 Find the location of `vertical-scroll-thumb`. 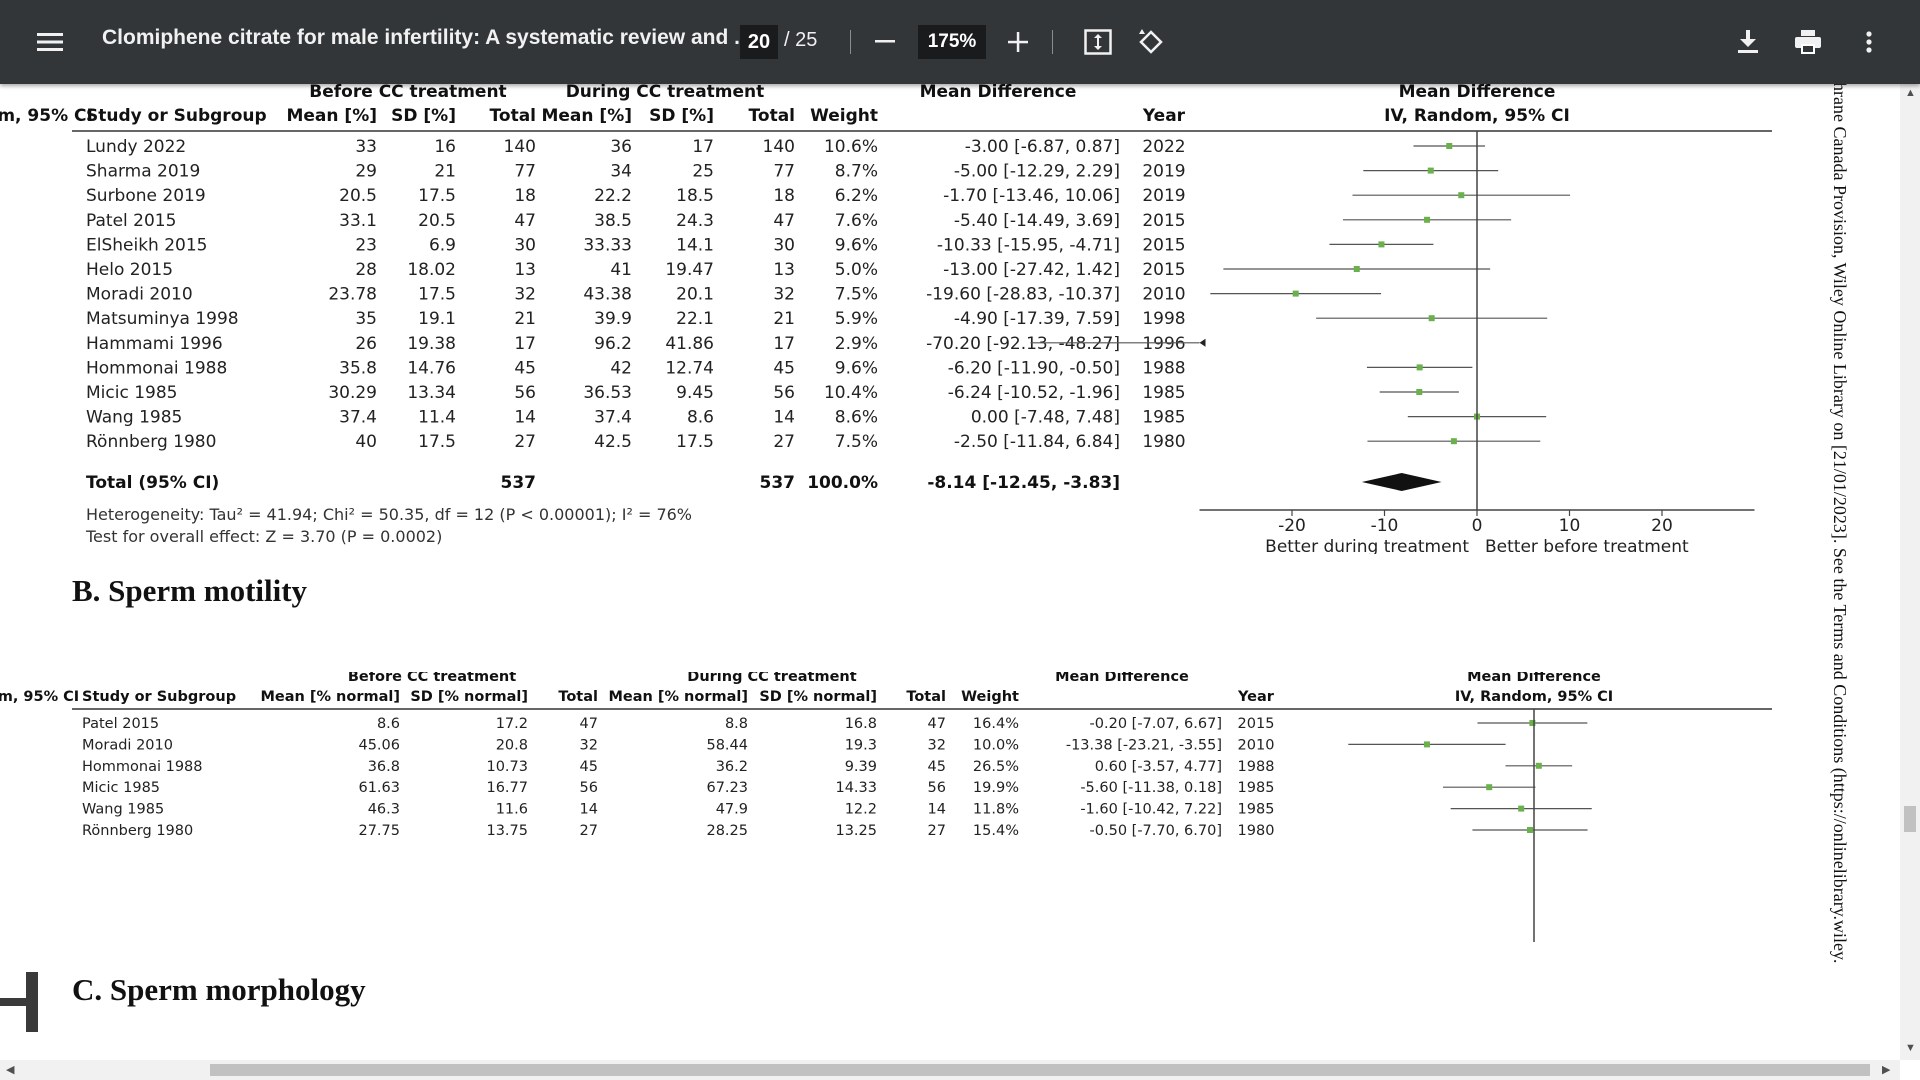

vertical-scroll-thumb is located at coordinates (1910, 819).